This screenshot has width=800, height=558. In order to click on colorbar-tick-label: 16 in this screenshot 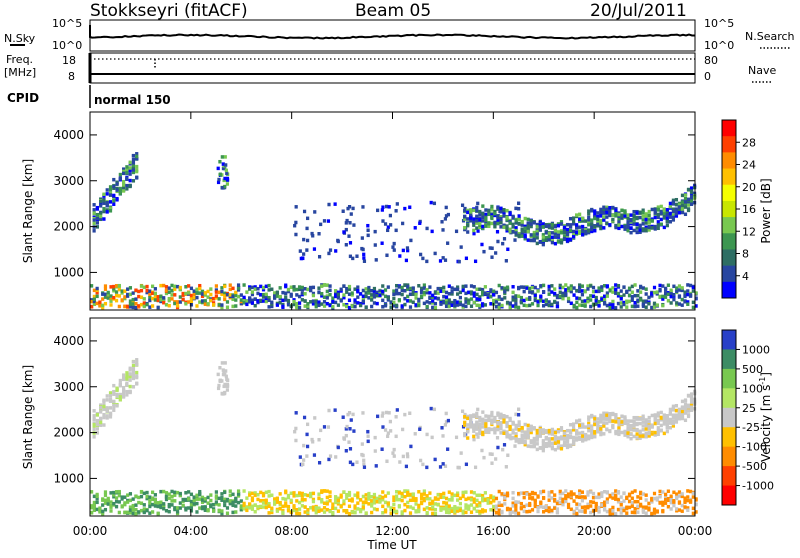, I will do `click(749, 209)`.